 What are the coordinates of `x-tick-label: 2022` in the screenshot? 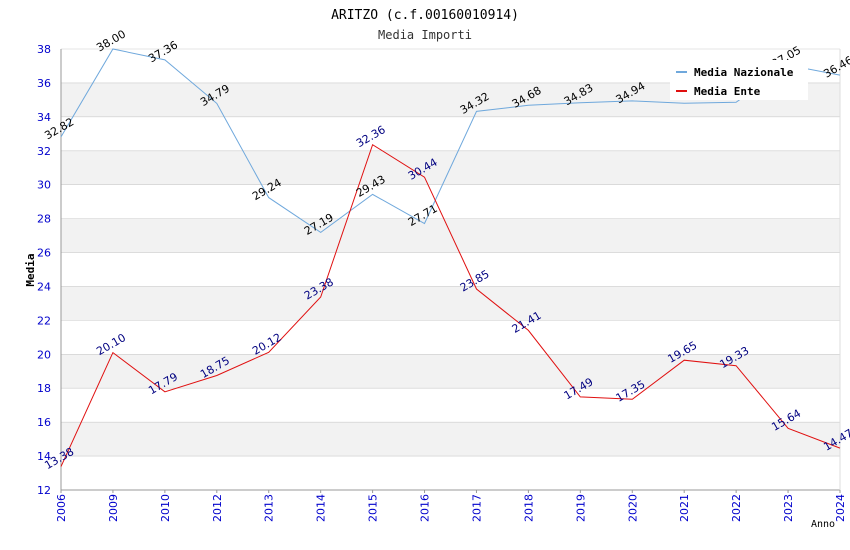 It's located at (736, 508).